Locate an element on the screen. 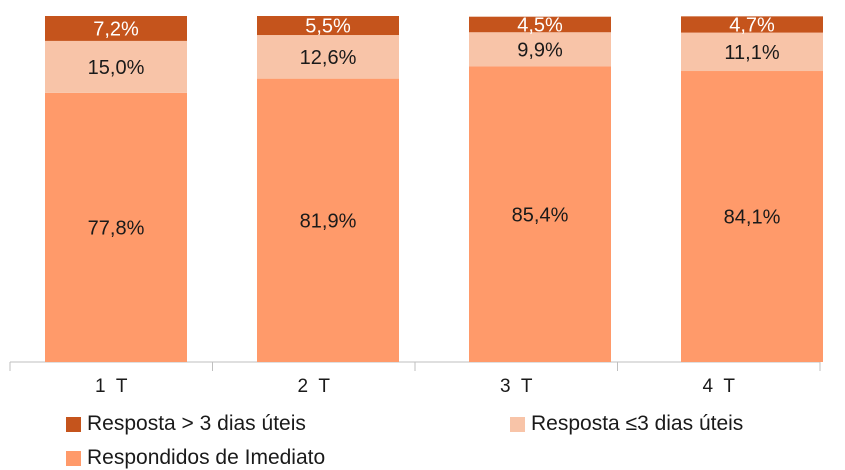  data-label-resposta-ate-3-dias-4: 11,1% is located at coordinates (751, 53).